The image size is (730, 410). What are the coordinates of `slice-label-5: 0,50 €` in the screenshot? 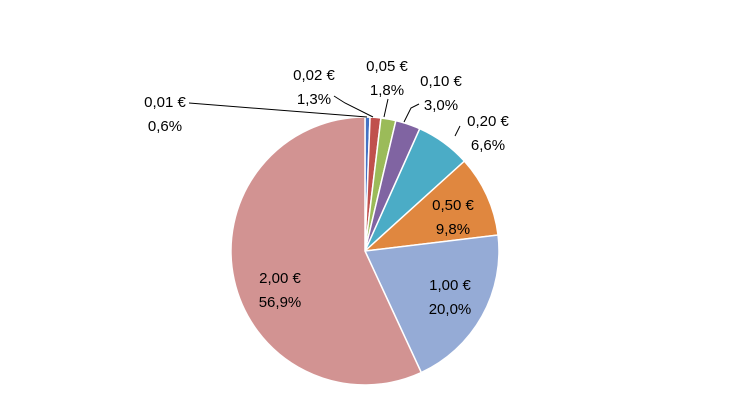 It's located at (453, 205).